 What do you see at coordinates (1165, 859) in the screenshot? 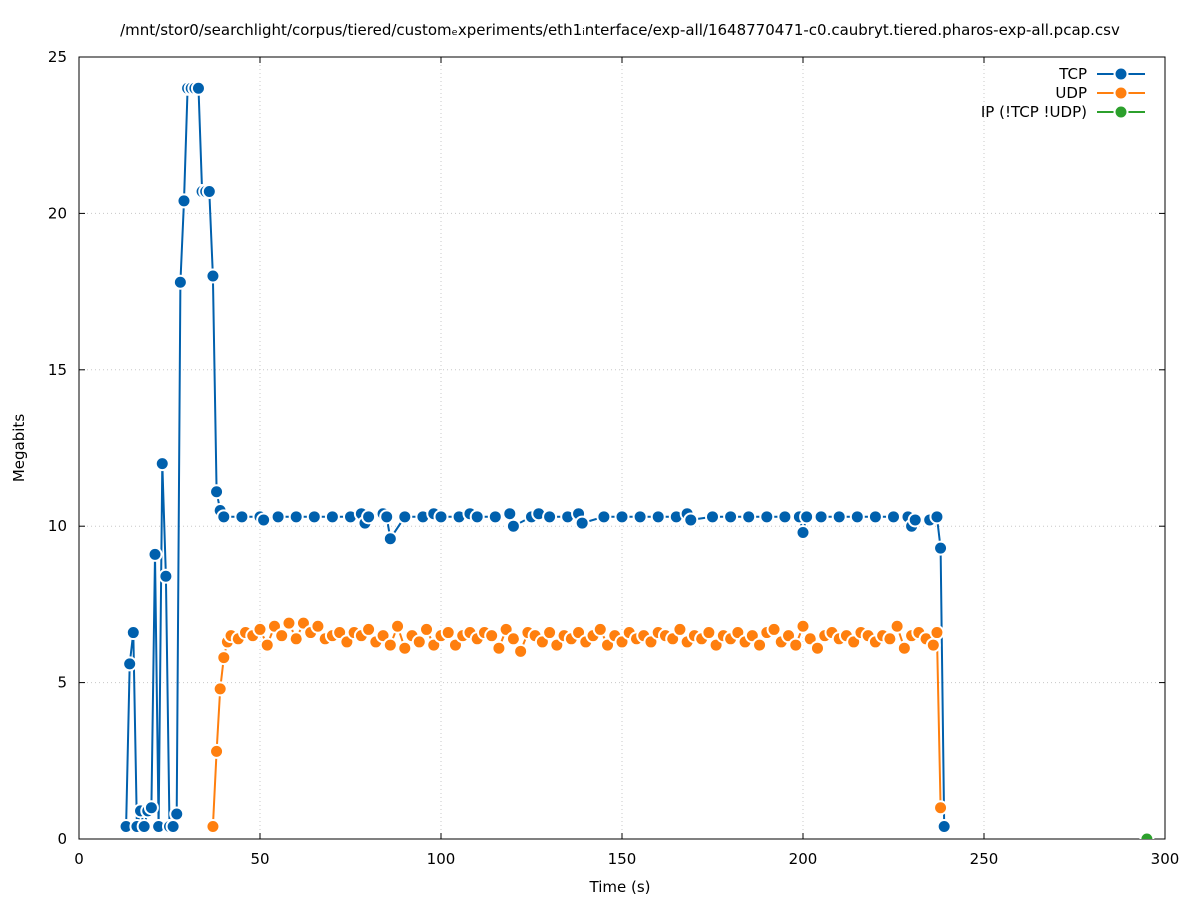
I see `x-tick-label: 300` at bounding box center [1165, 859].